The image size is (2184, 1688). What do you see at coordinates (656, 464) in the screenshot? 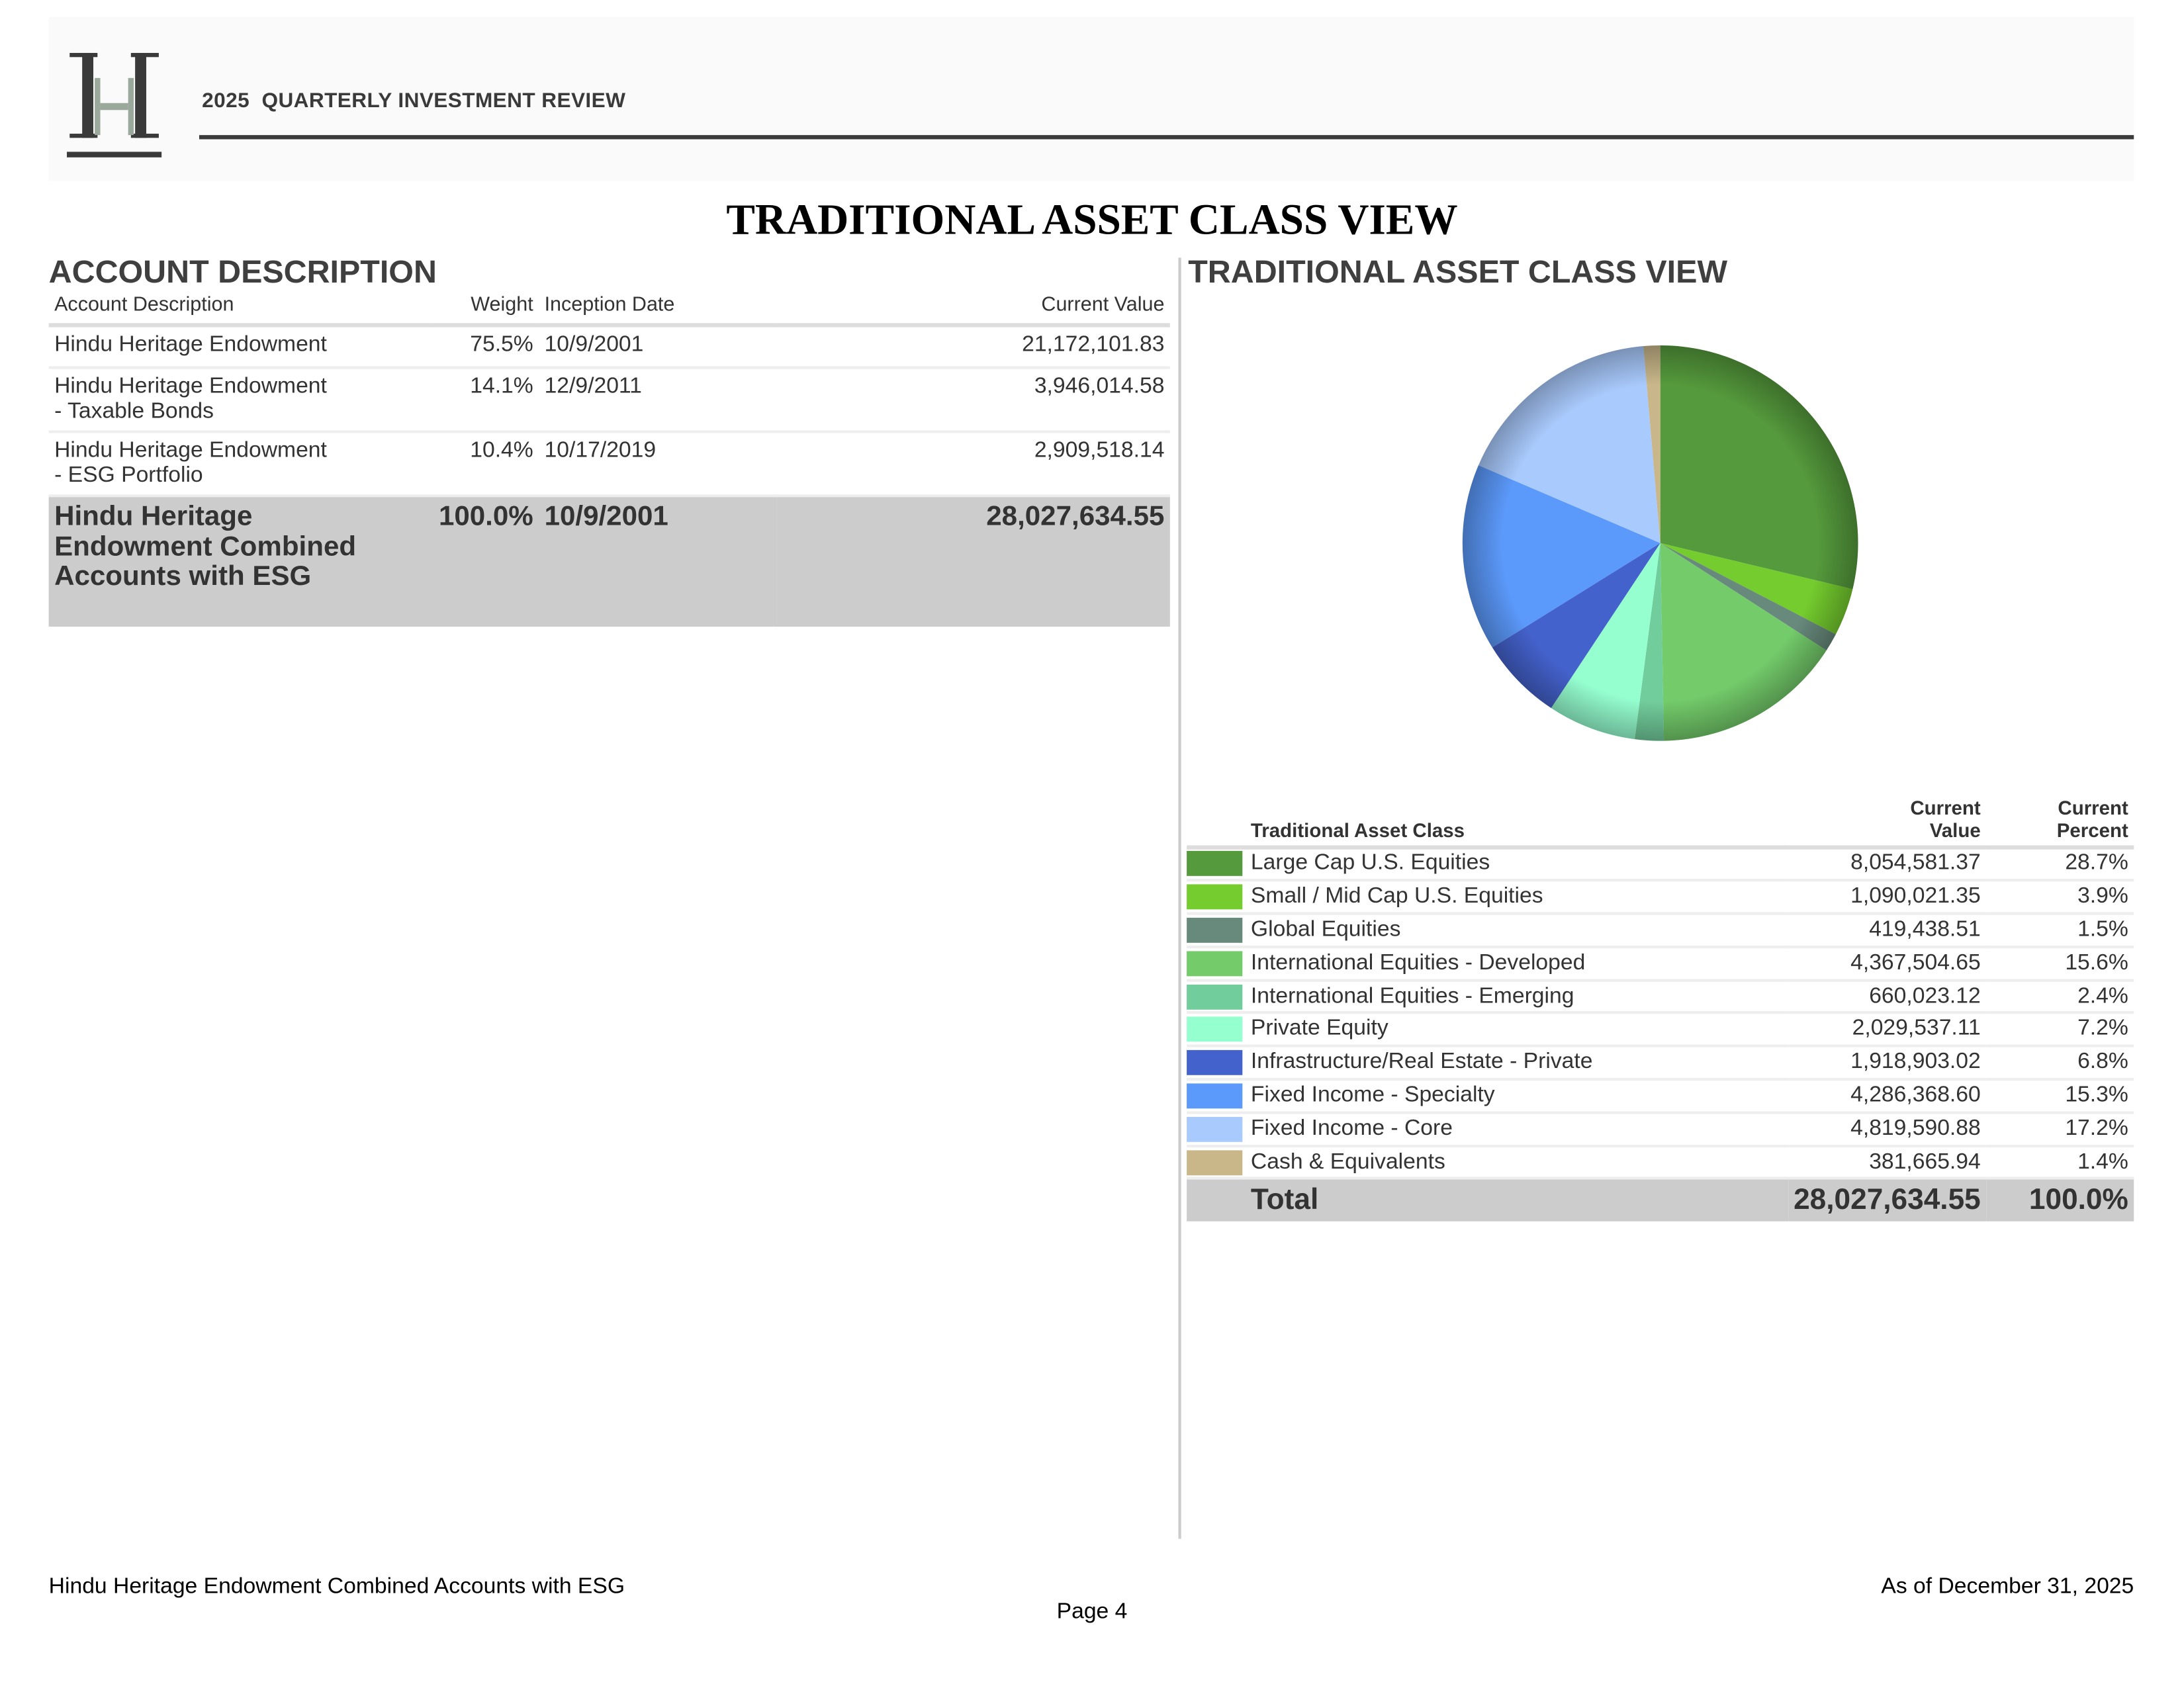
I see `inception-date: 10/17/2019` at bounding box center [656, 464].